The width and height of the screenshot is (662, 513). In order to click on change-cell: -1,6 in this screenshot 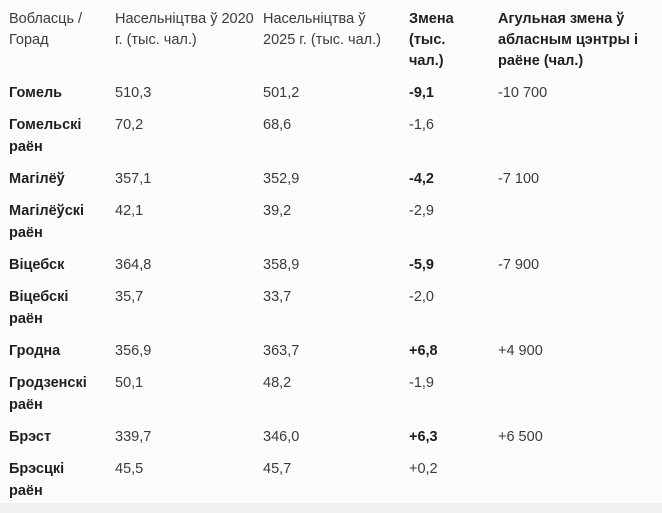, I will do `click(421, 125)`.